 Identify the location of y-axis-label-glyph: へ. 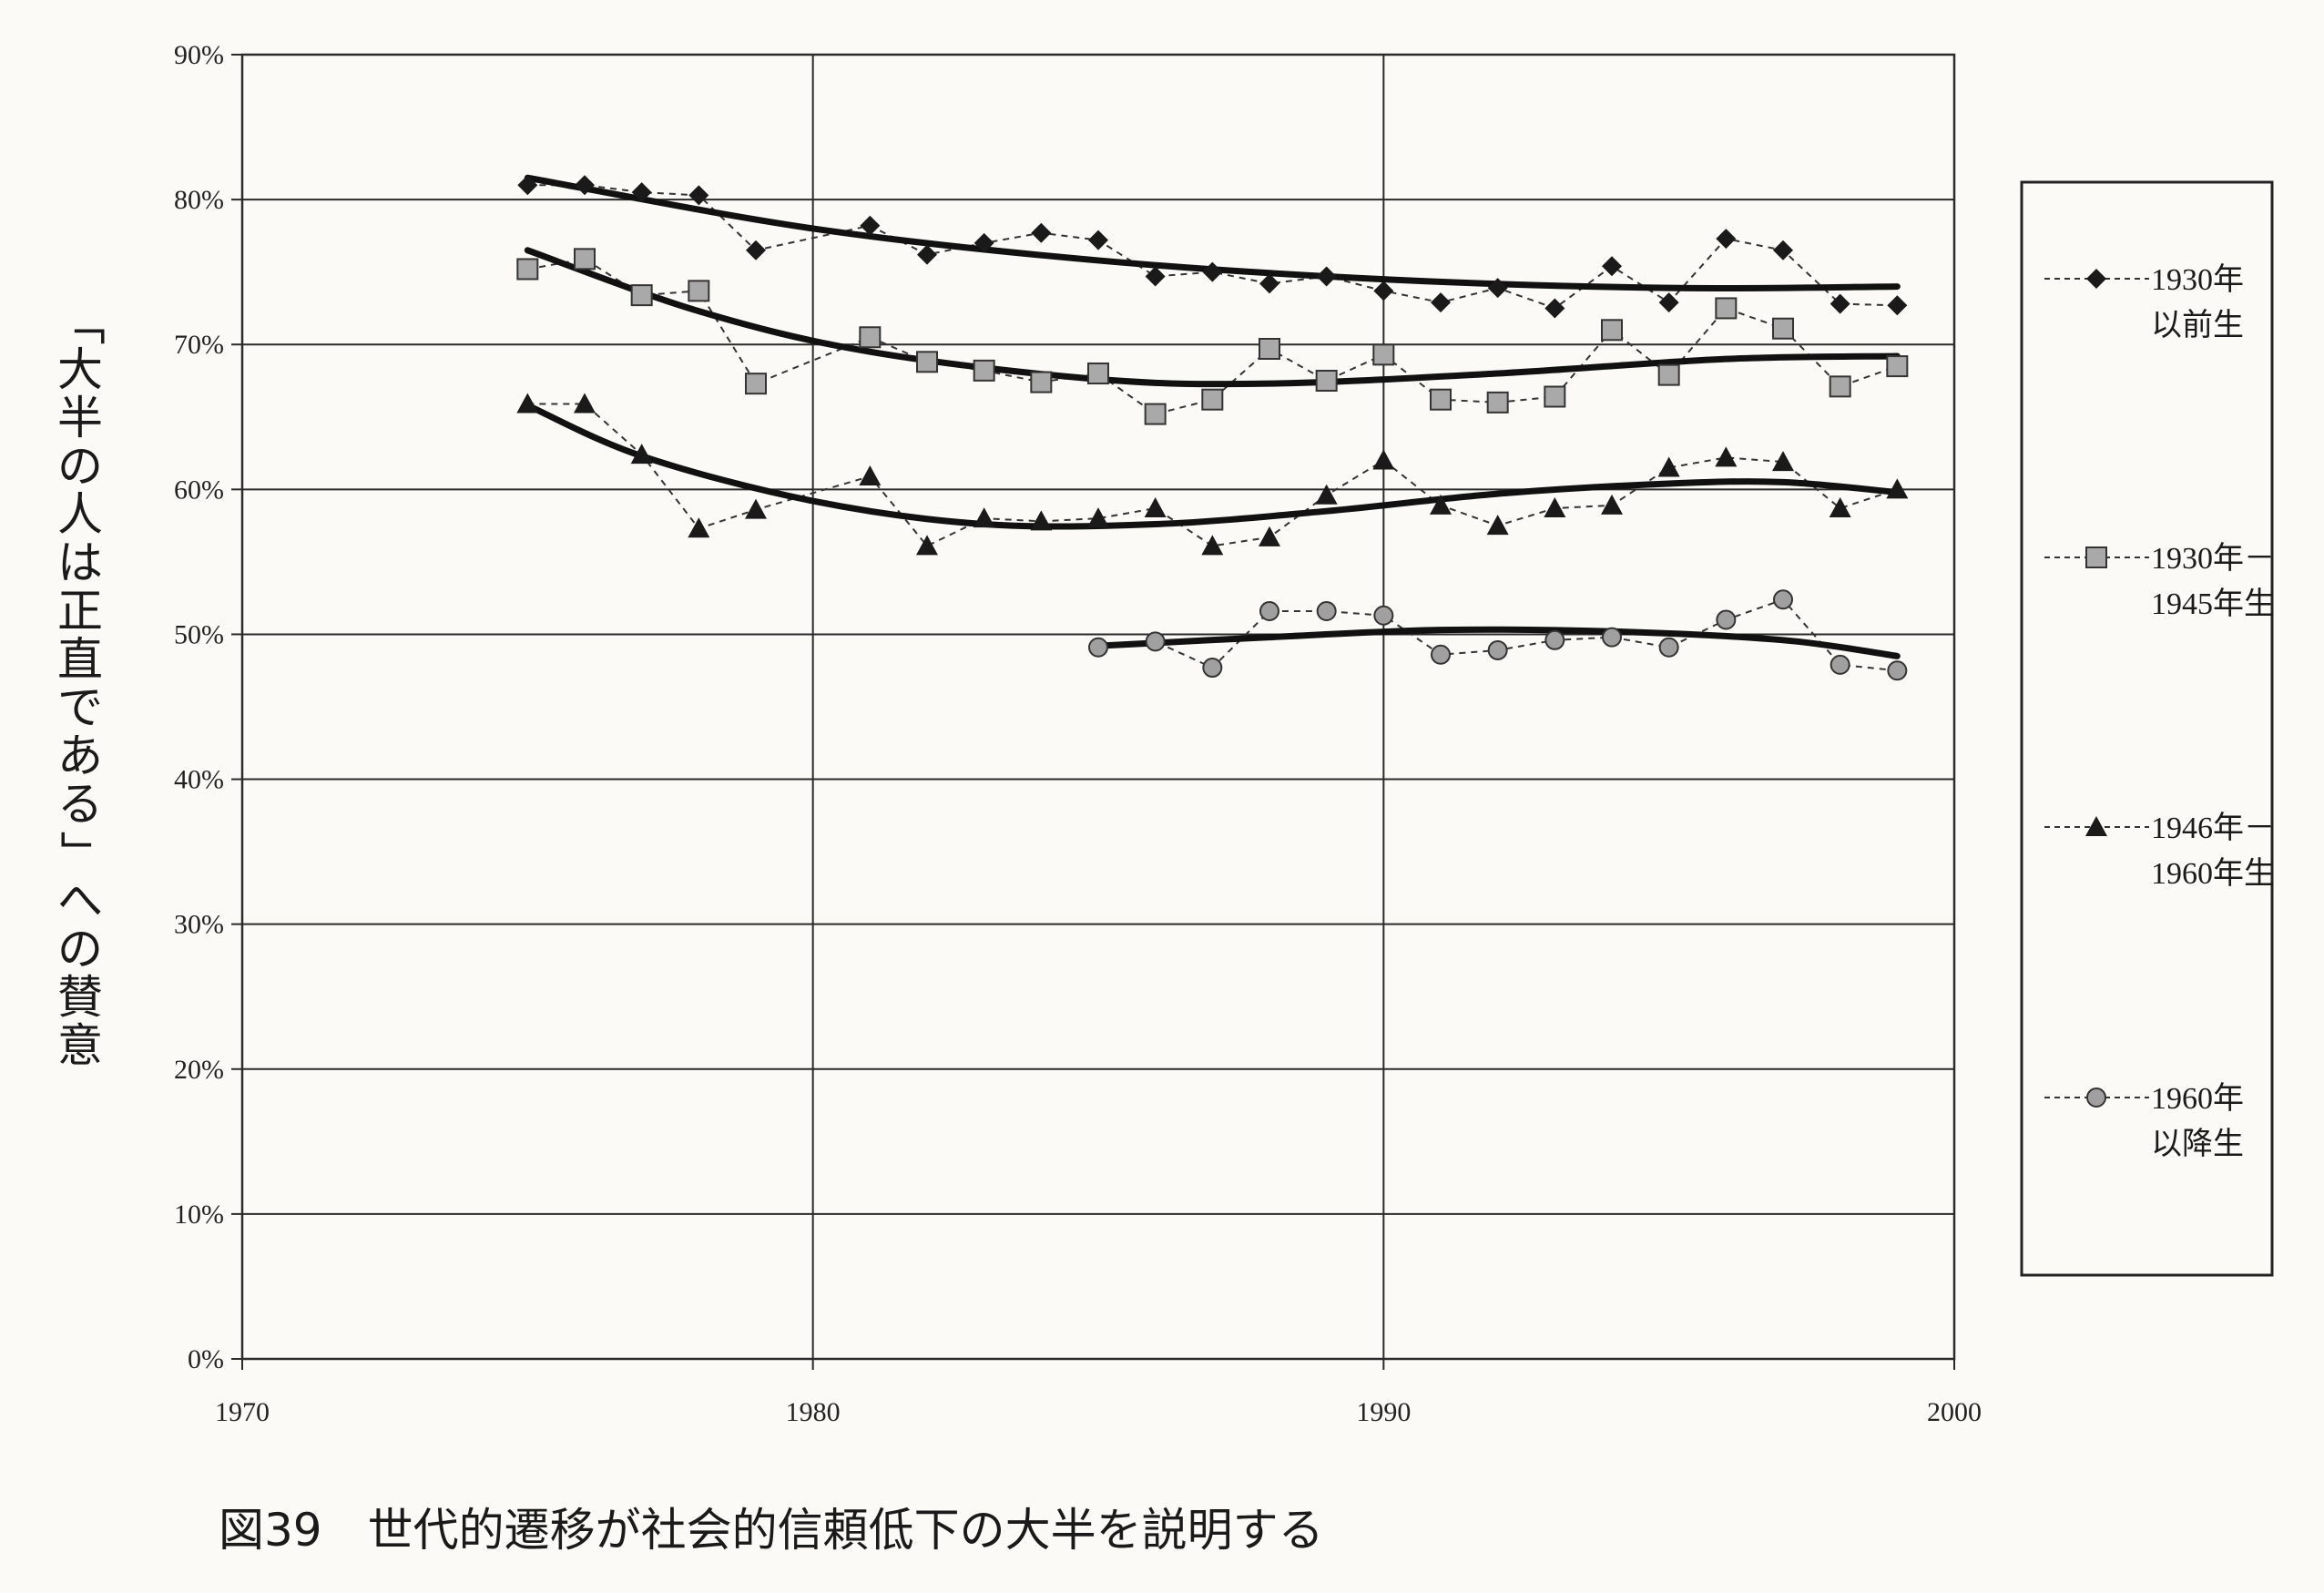
(80, 900).